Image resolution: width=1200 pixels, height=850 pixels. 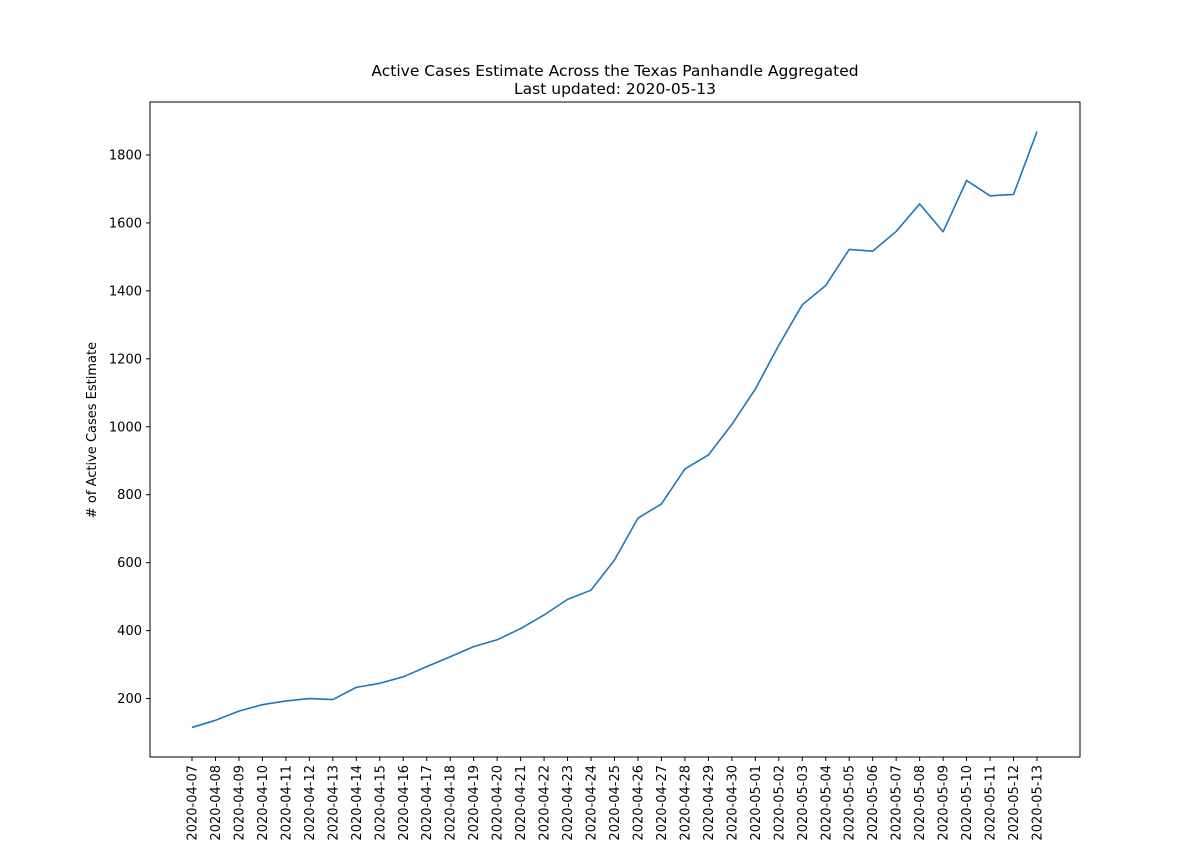 I want to click on x-tick-label: 2020-05-06, so click(x=873, y=803).